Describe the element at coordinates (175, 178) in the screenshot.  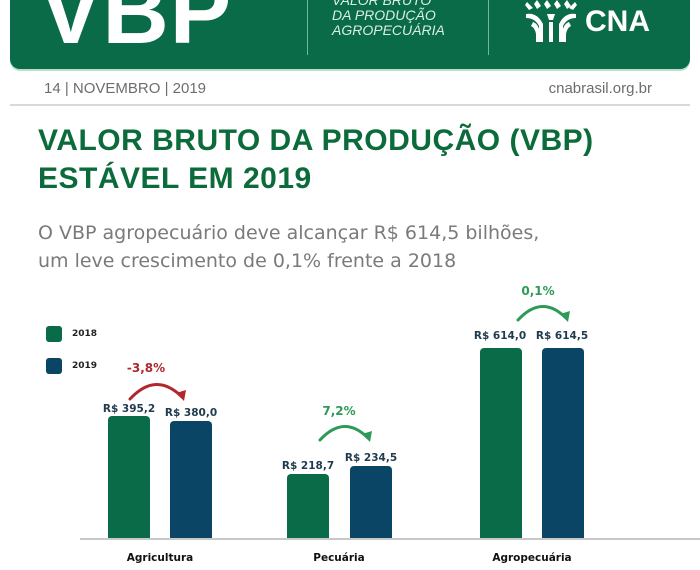
I see `headline-line: ESTÁVEL EM 2019` at that location.